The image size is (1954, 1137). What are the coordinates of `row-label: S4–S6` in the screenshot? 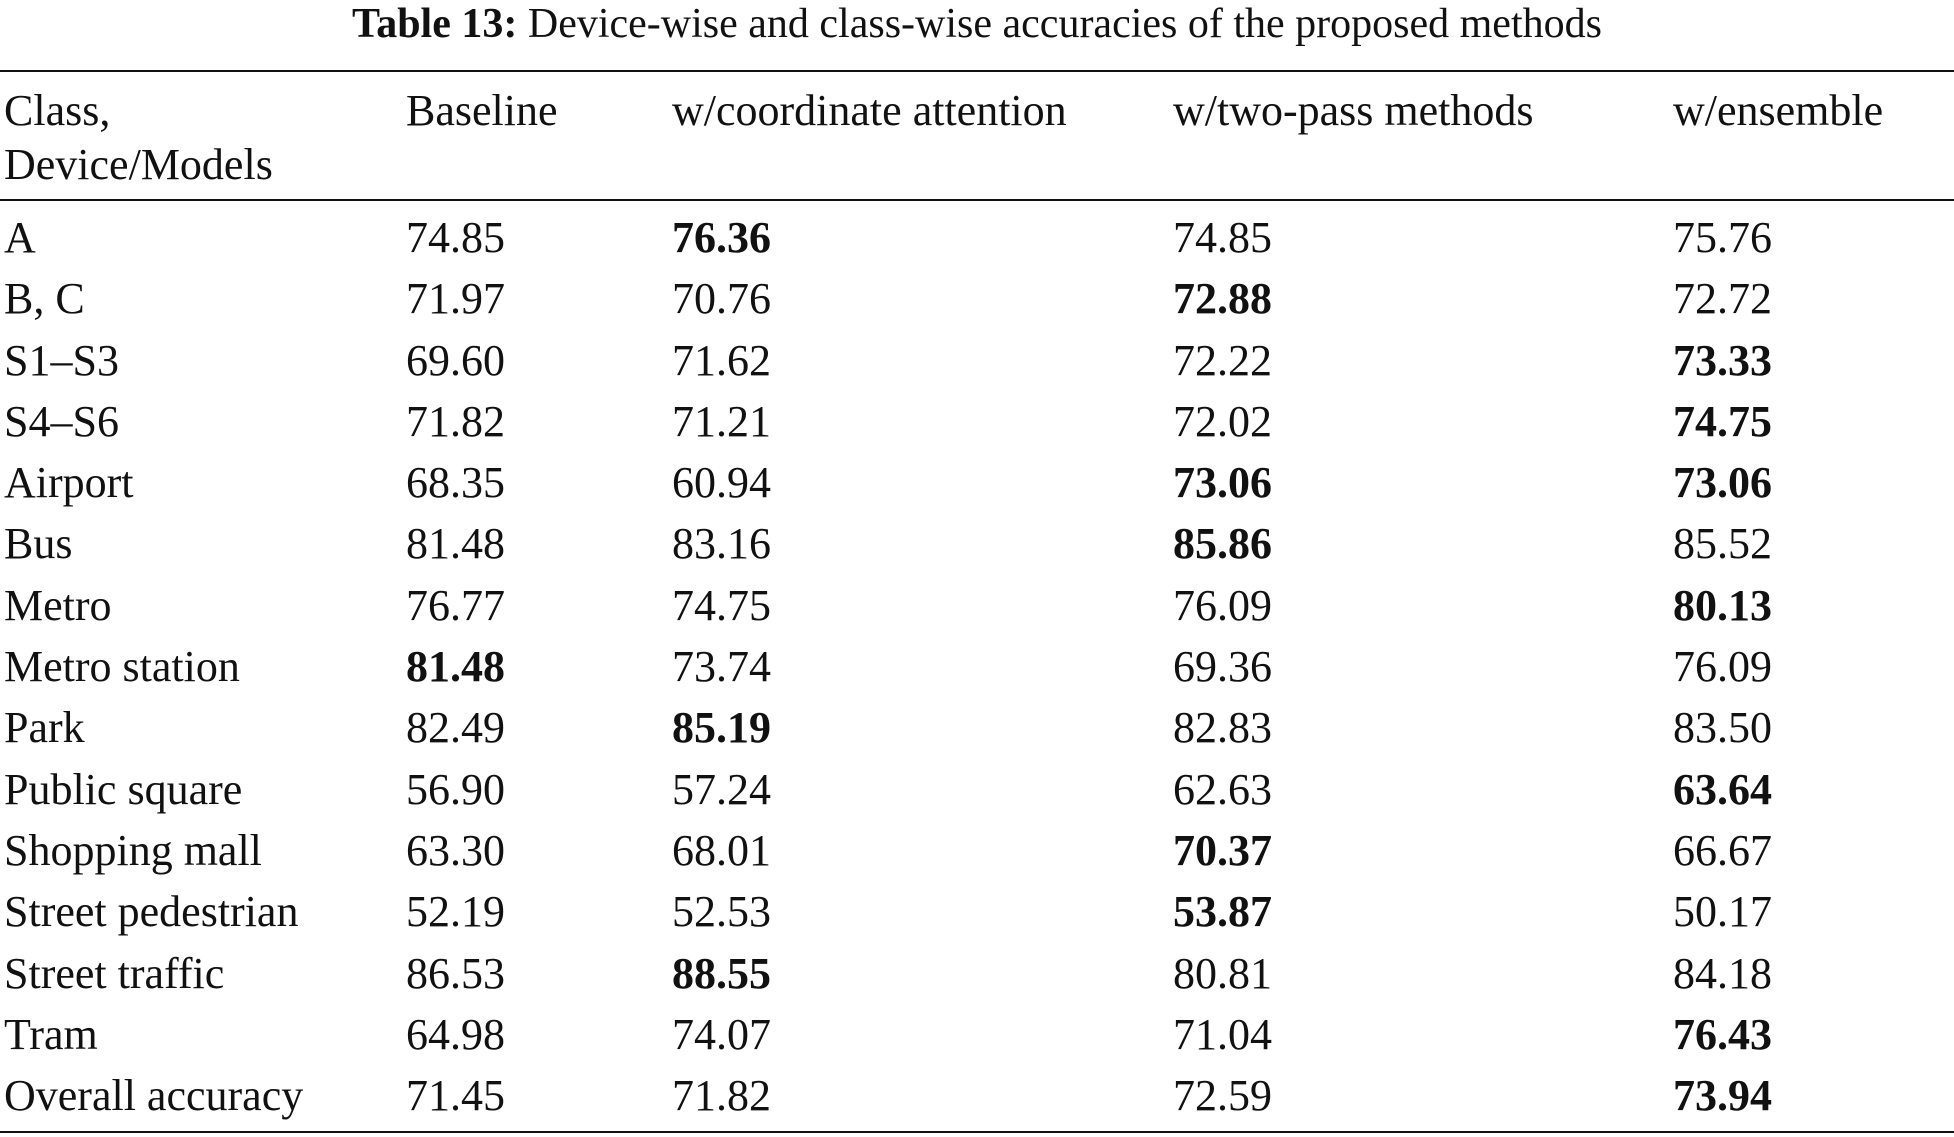 It's located at (61, 421).